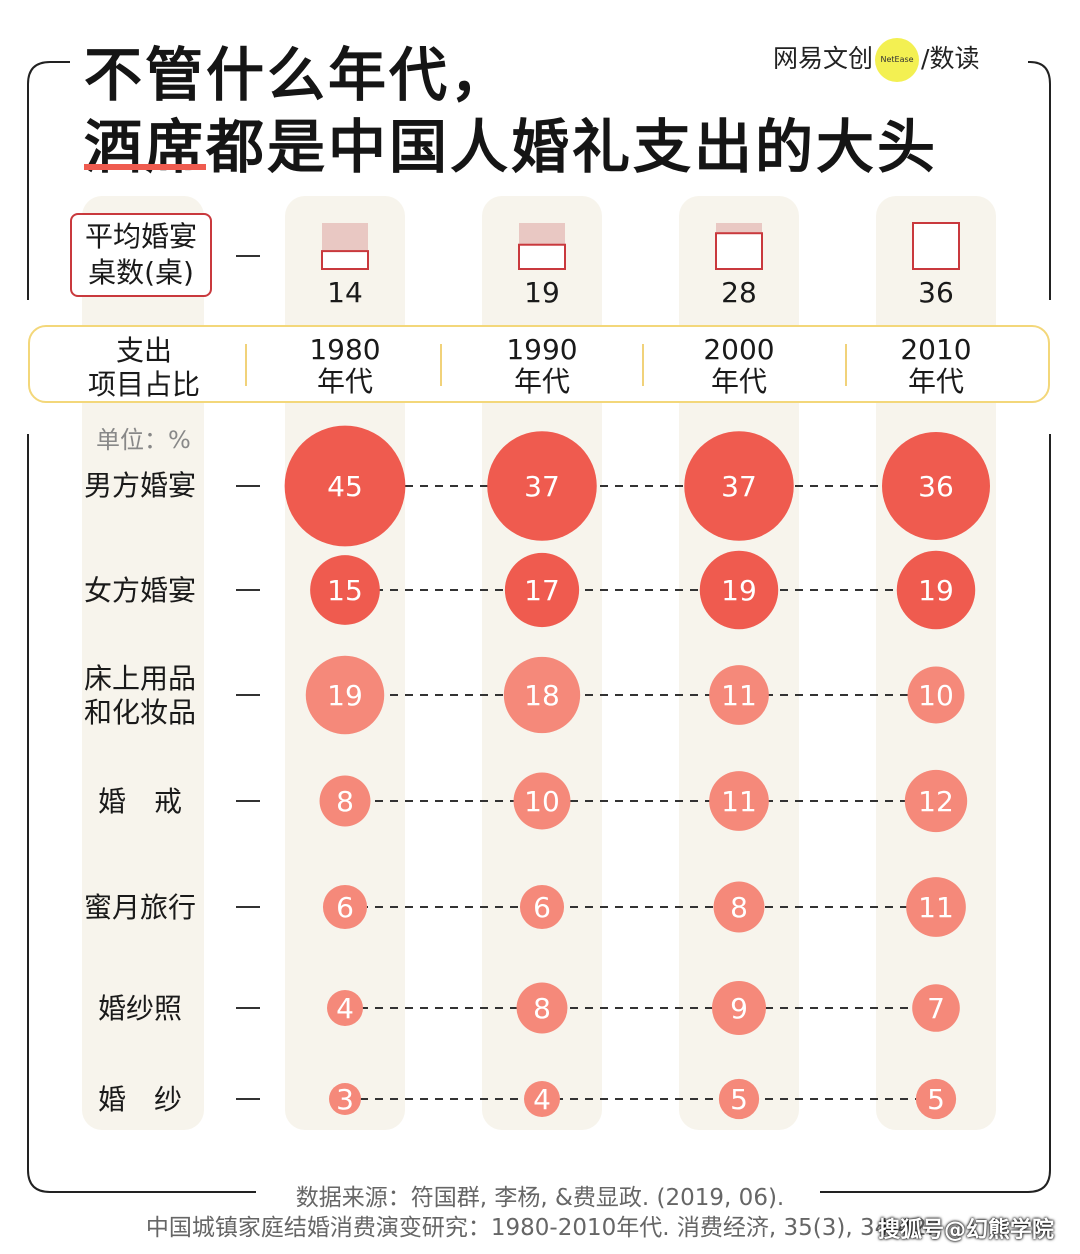  I want to click on row-label-ring: 婚 戒, so click(151, 802).